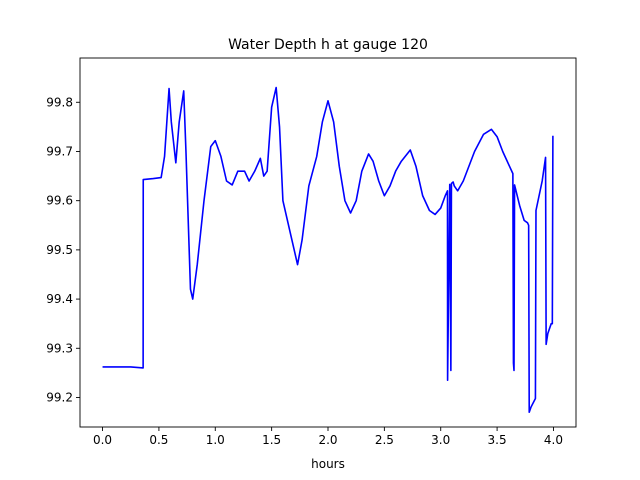 This screenshot has width=640, height=480. Describe the element at coordinates (59, 348) in the screenshot. I see `y-tick-label: 99.3` at that location.